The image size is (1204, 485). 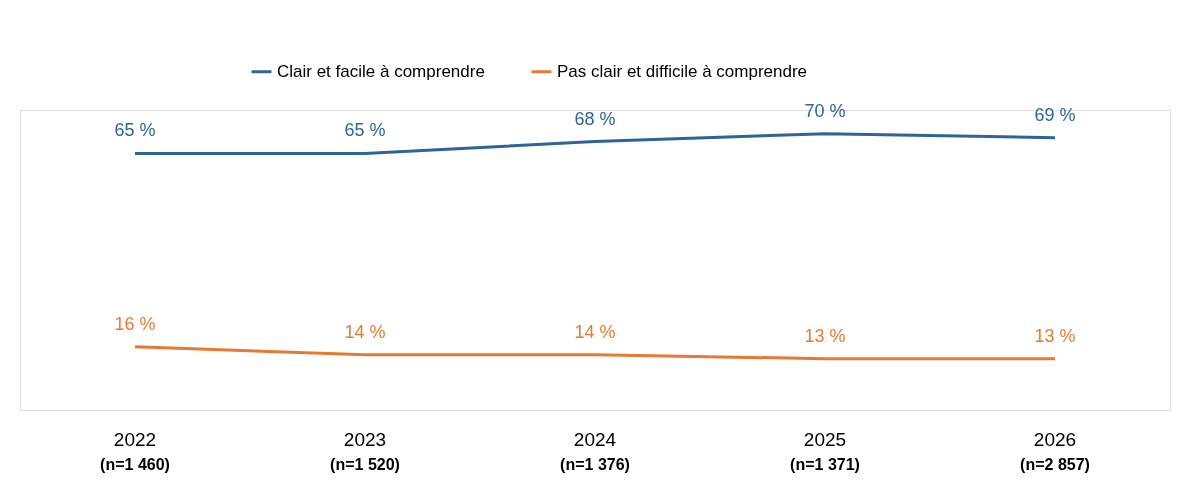 I want to click on category-label: 2026 (n=2 857), so click(x=1055, y=451).